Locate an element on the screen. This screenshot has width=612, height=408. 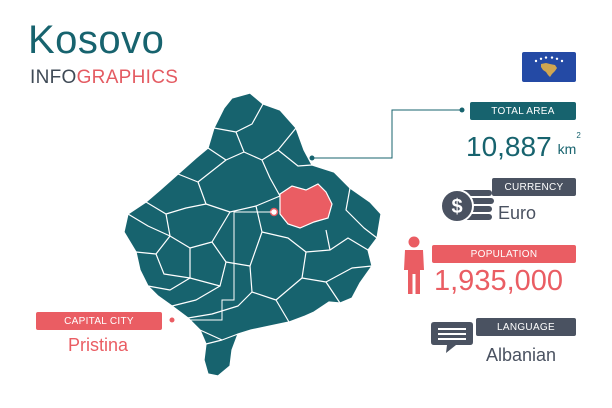
capital-label: CAPITAL CITY is located at coordinates (99, 321).